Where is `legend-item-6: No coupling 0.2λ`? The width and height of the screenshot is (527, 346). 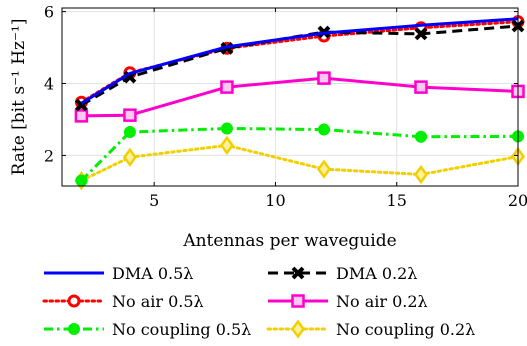 legend-item-6: No coupling 0.2λ is located at coordinates (370, 329).